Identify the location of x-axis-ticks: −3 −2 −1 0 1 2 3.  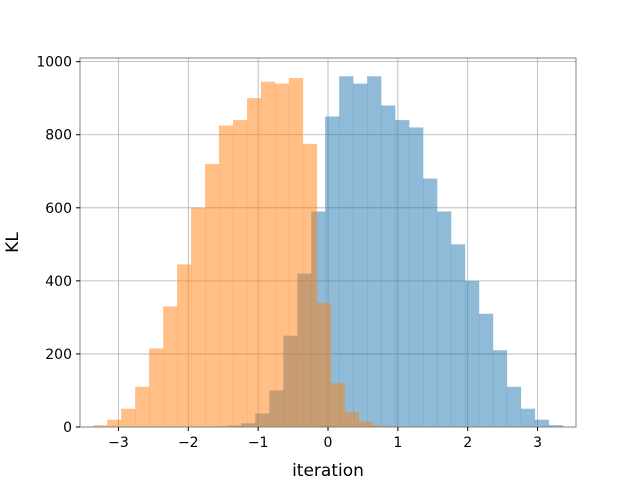
(325, 439).